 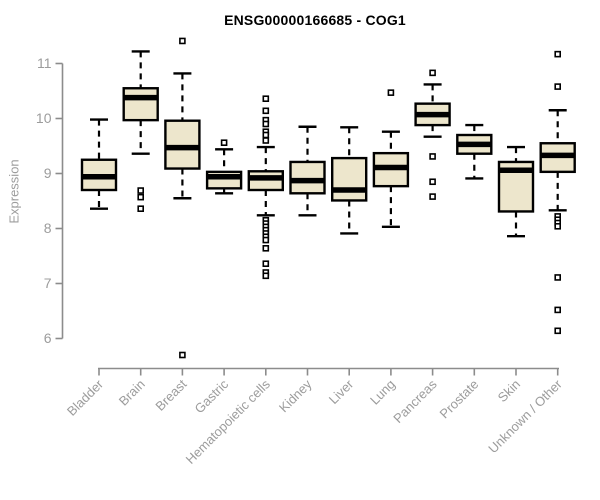 What do you see at coordinates (48, 228) in the screenshot?
I see `y-tick-label: 8` at bounding box center [48, 228].